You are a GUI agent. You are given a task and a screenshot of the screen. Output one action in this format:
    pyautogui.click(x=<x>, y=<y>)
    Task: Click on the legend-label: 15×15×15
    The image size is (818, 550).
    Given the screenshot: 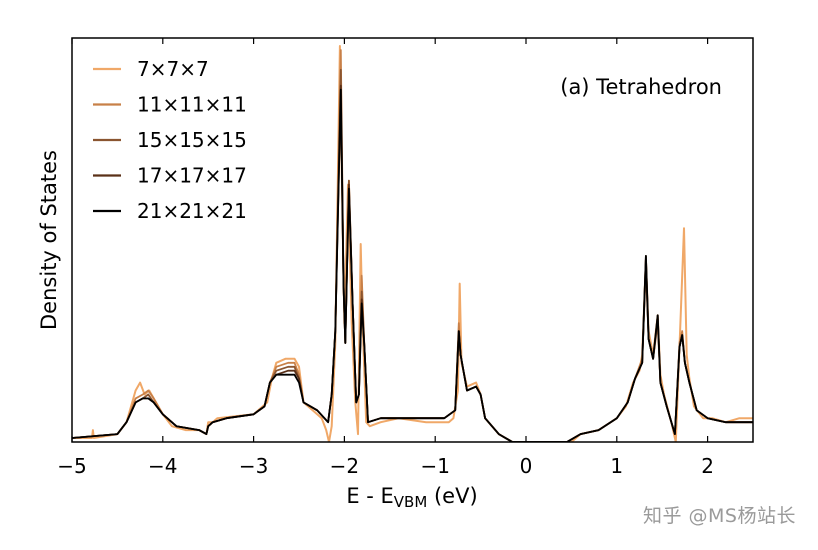 What is the action you would take?
    pyautogui.click(x=192, y=140)
    